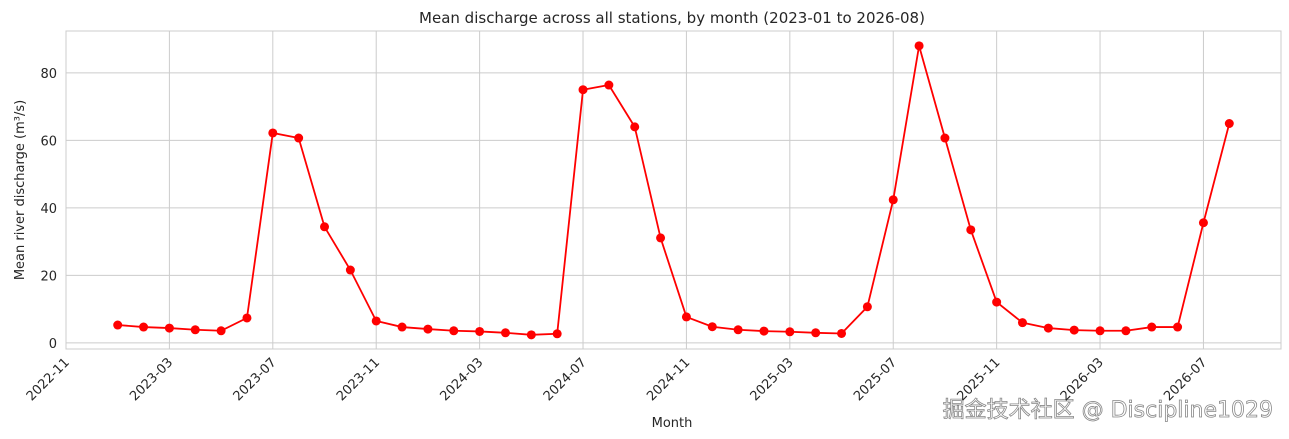 Image resolution: width=1289 pixels, height=439 pixels. I want to click on x-tick-label: 2022-11, so click(48, 379).